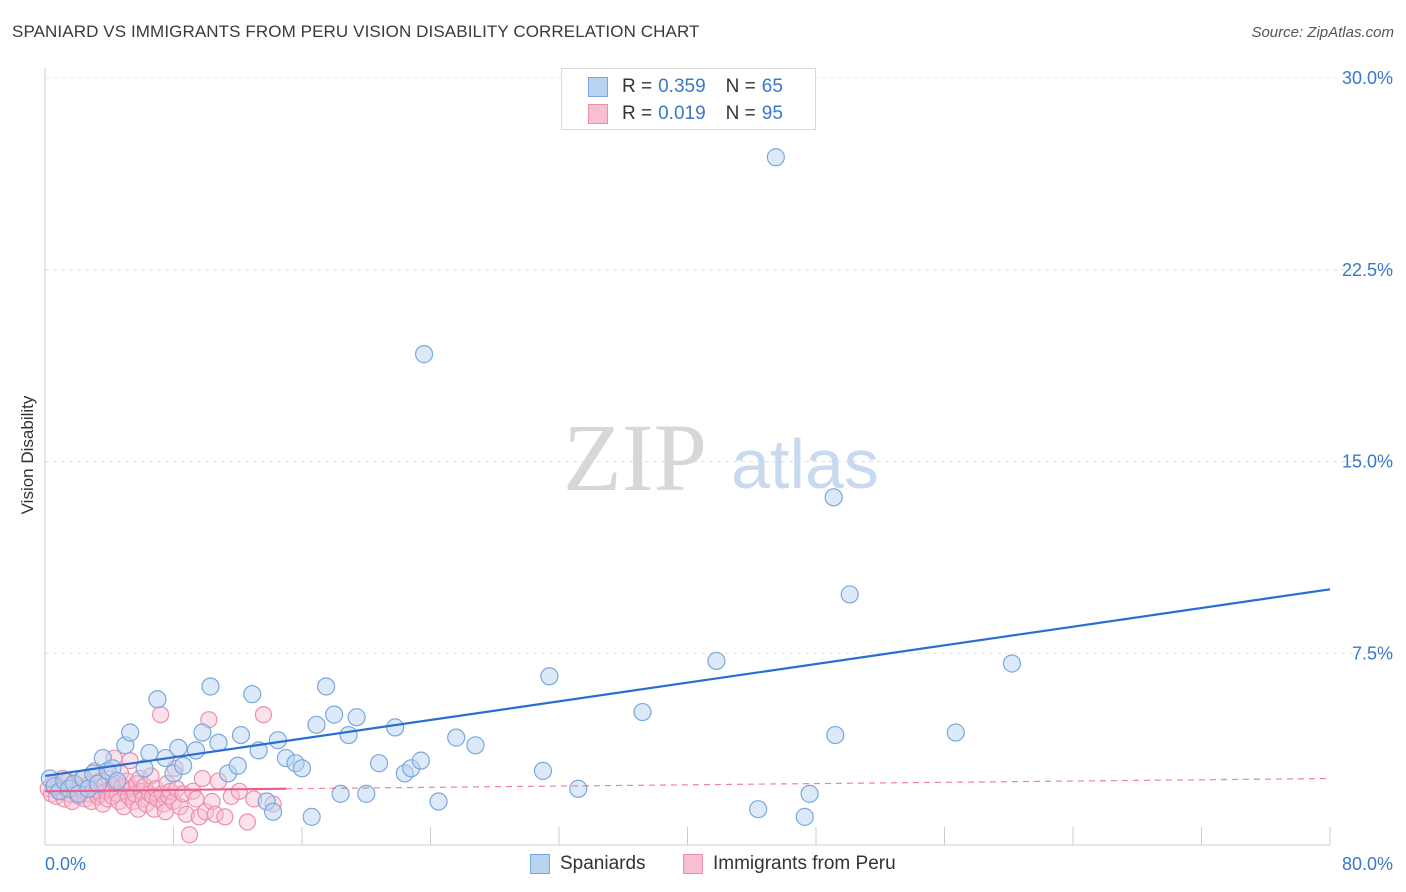 Image resolution: width=1406 pixels, height=892 pixels. Describe the element at coordinates (603, 863) in the screenshot. I see `bottom-legend-spaniards-label: Spaniards` at that location.